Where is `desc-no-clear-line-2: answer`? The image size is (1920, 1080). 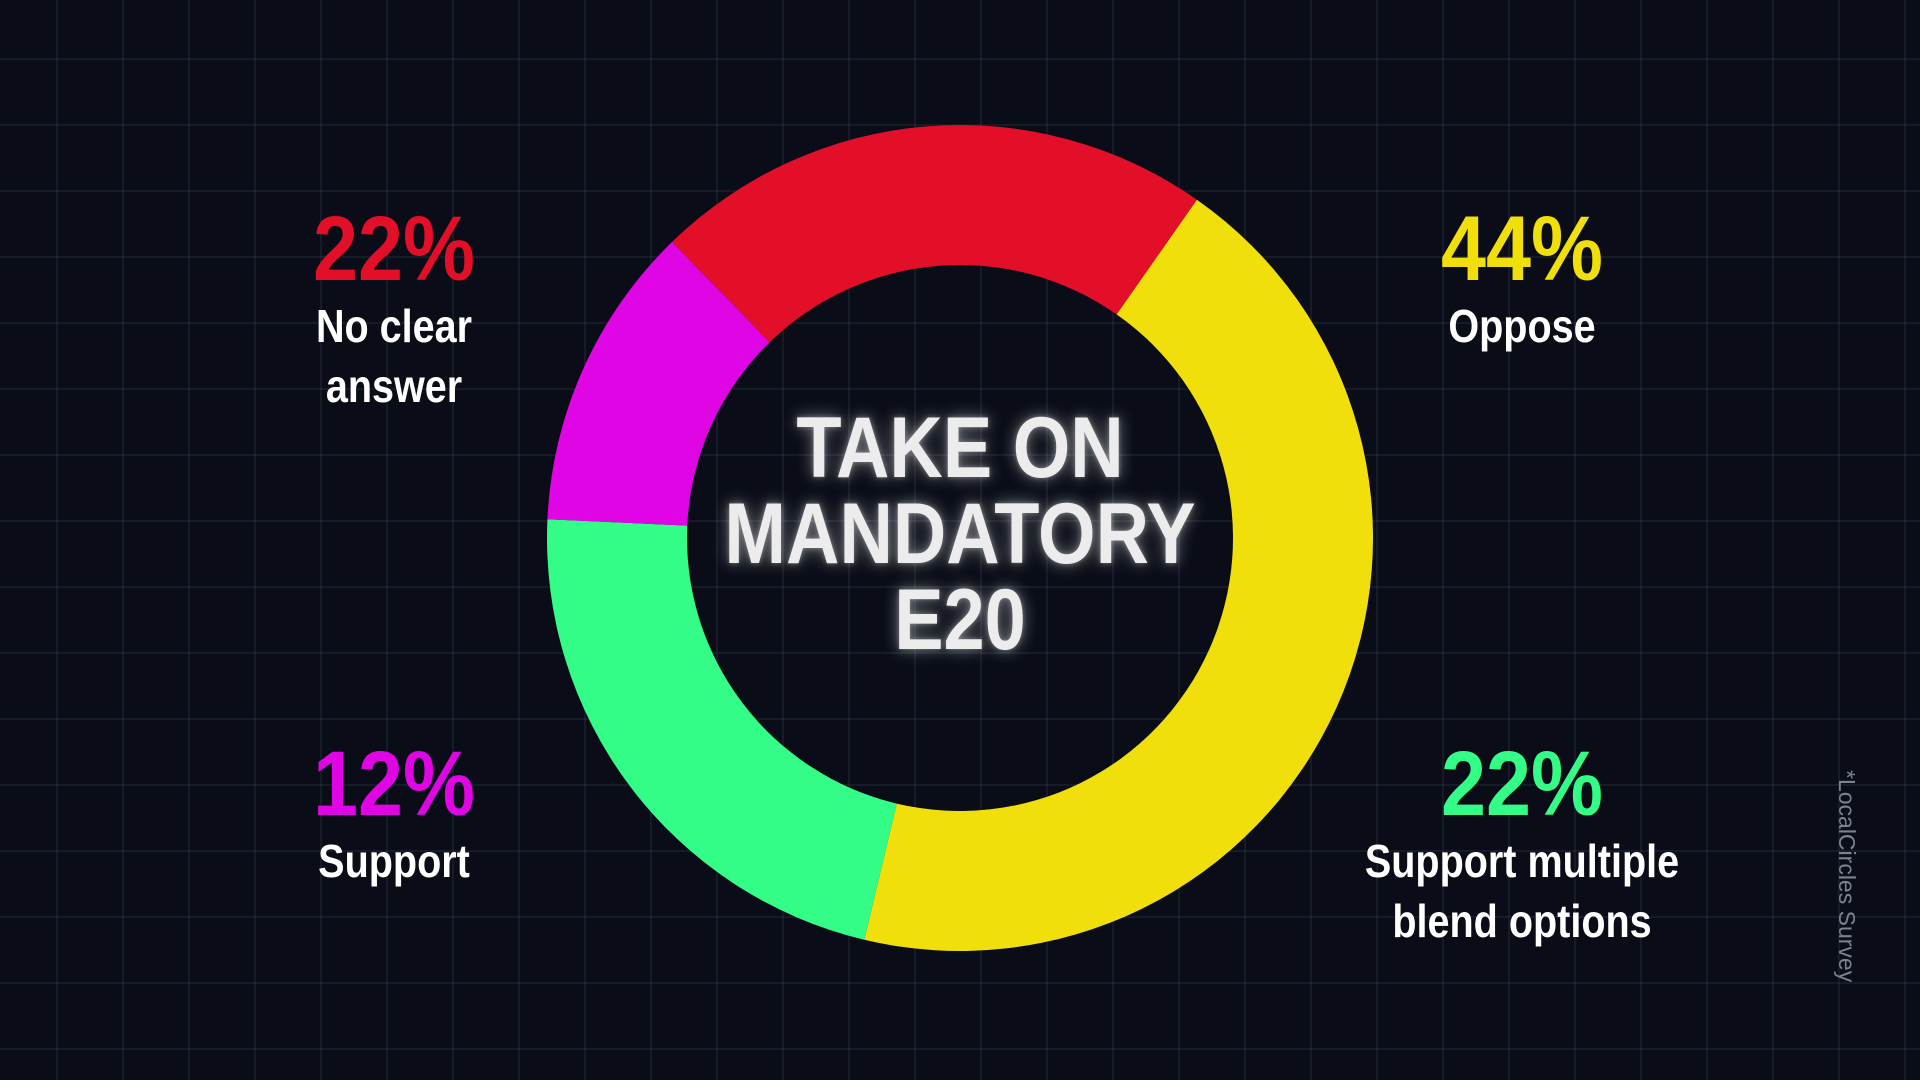
desc-no-clear-line-2: answer is located at coordinates (394, 386).